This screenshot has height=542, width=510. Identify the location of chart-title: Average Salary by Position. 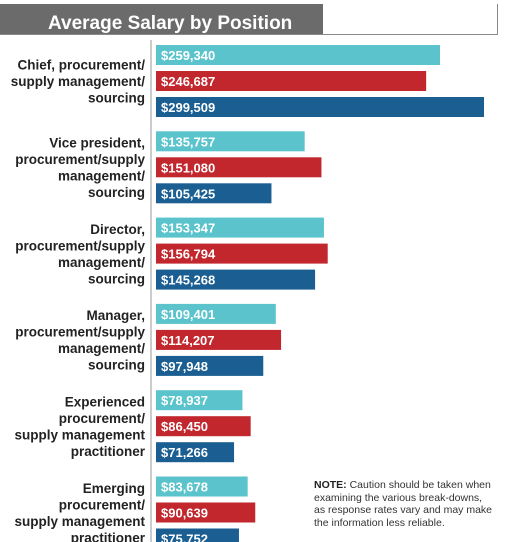
(170, 23).